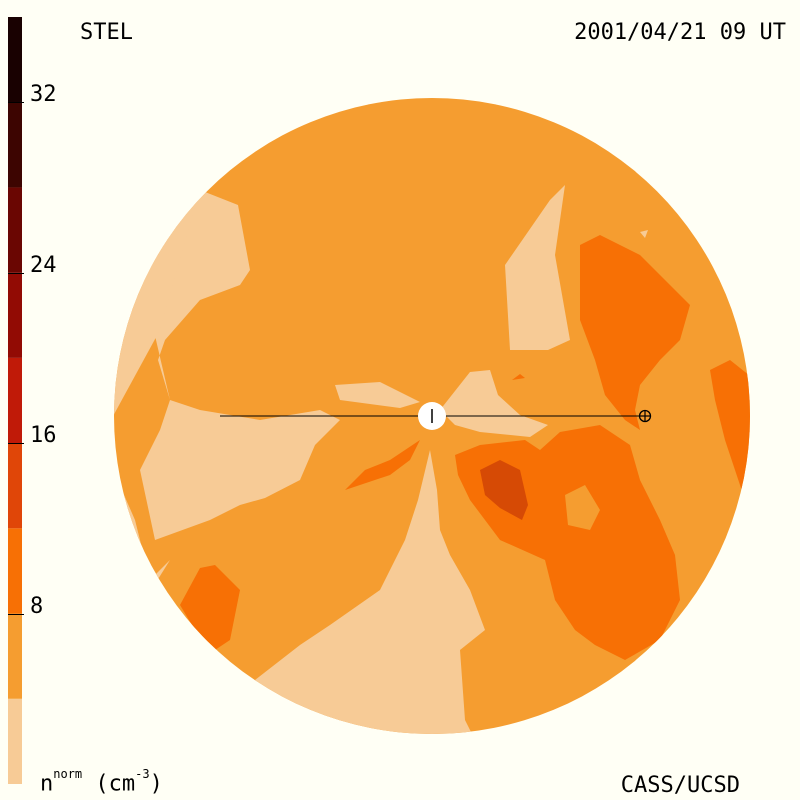 The height and width of the screenshot is (800, 800). I want to click on unit-exponent: -3, so click(142, 774).